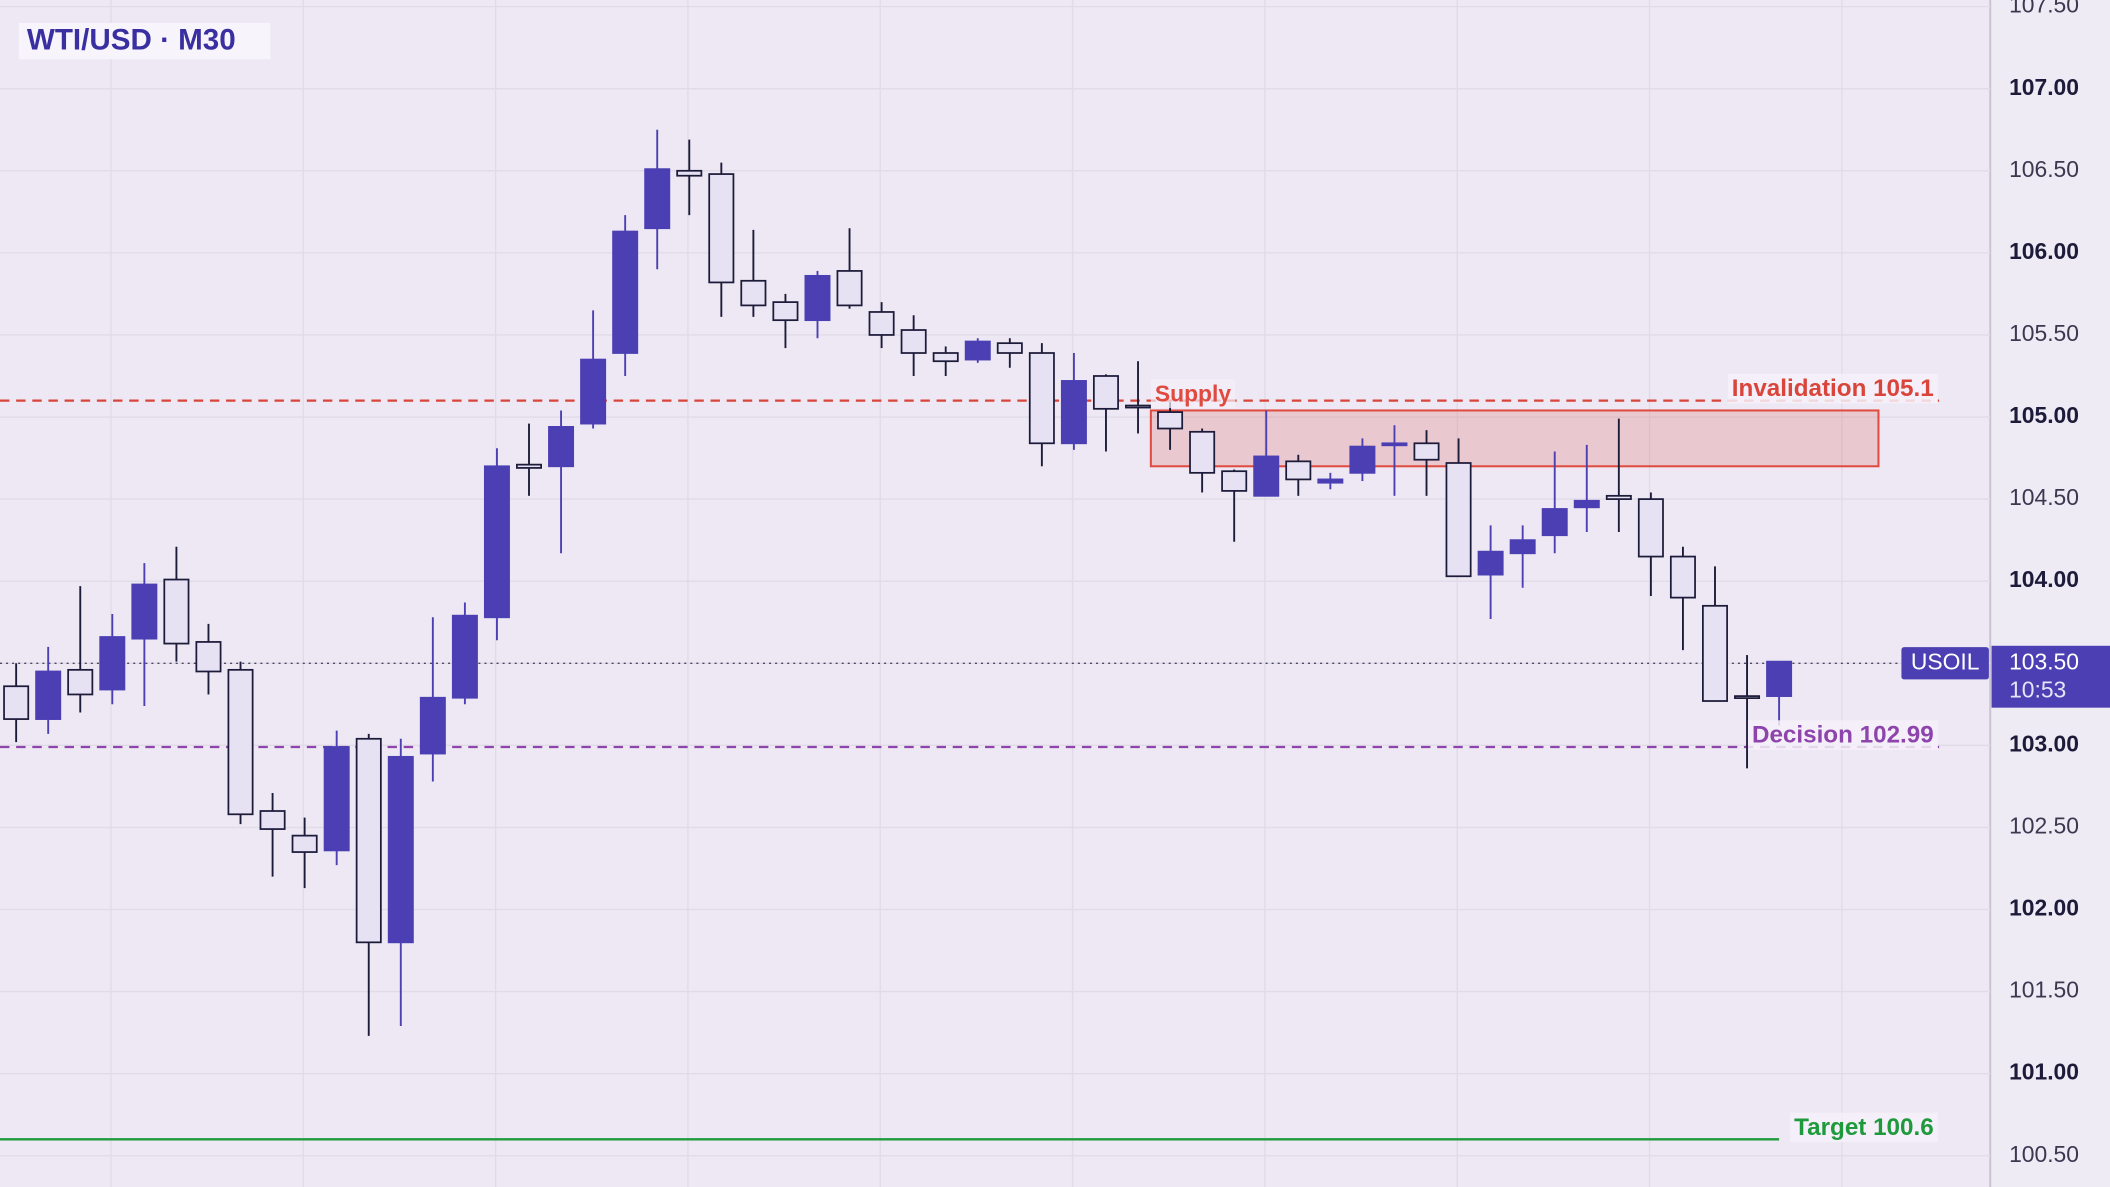  What do you see at coordinates (2050, 676) in the screenshot?
I see `price-tag` at bounding box center [2050, 676].